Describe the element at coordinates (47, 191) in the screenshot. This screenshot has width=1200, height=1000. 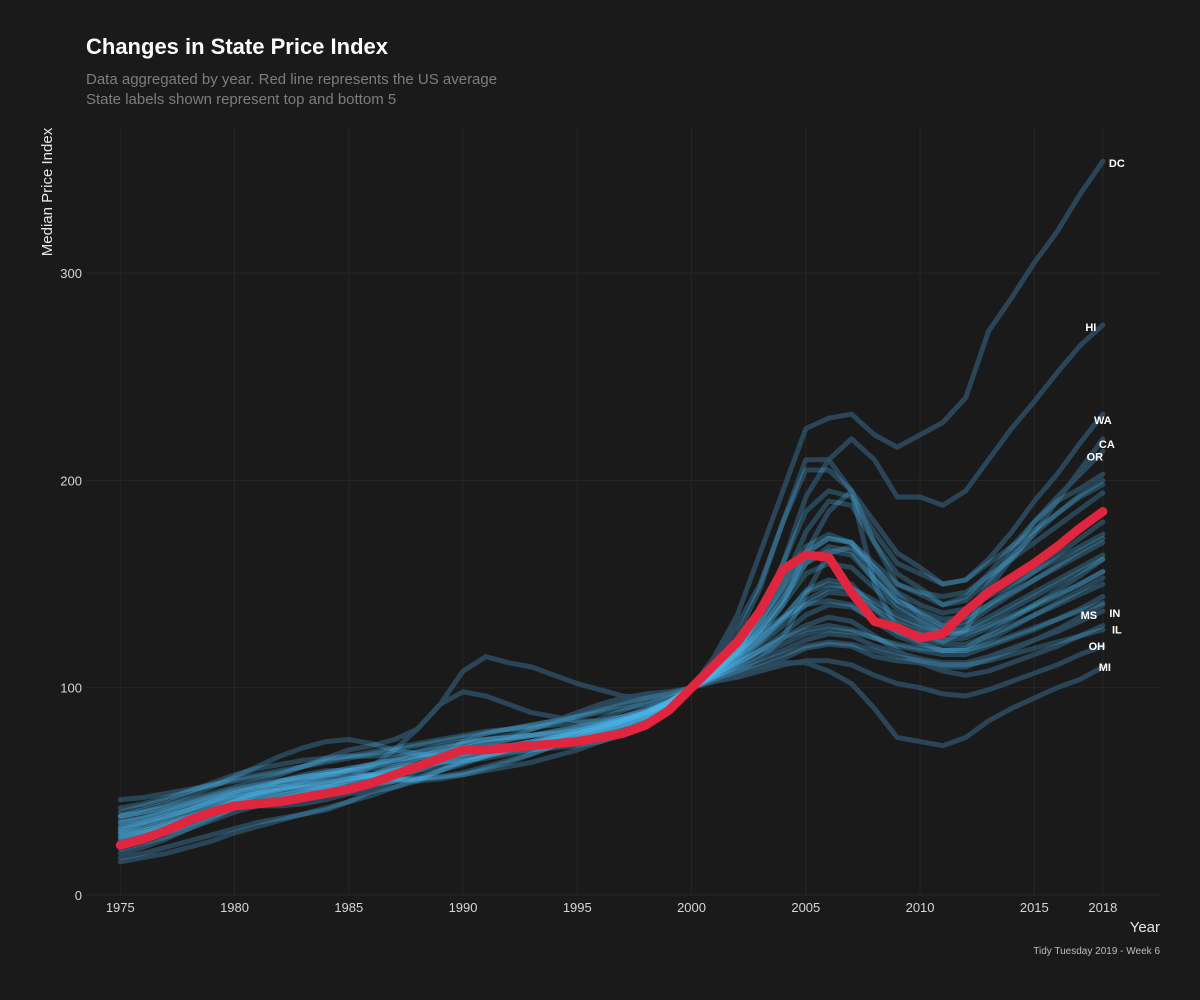
I see `y-axis-title: Median Price Index` at that location.